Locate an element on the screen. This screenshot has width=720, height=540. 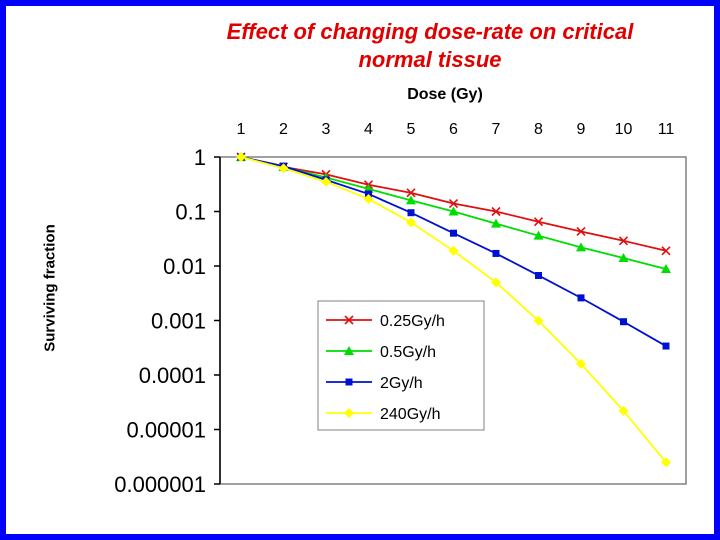
y-tick-label: 0.000001 is located at coordinates (160, 484).